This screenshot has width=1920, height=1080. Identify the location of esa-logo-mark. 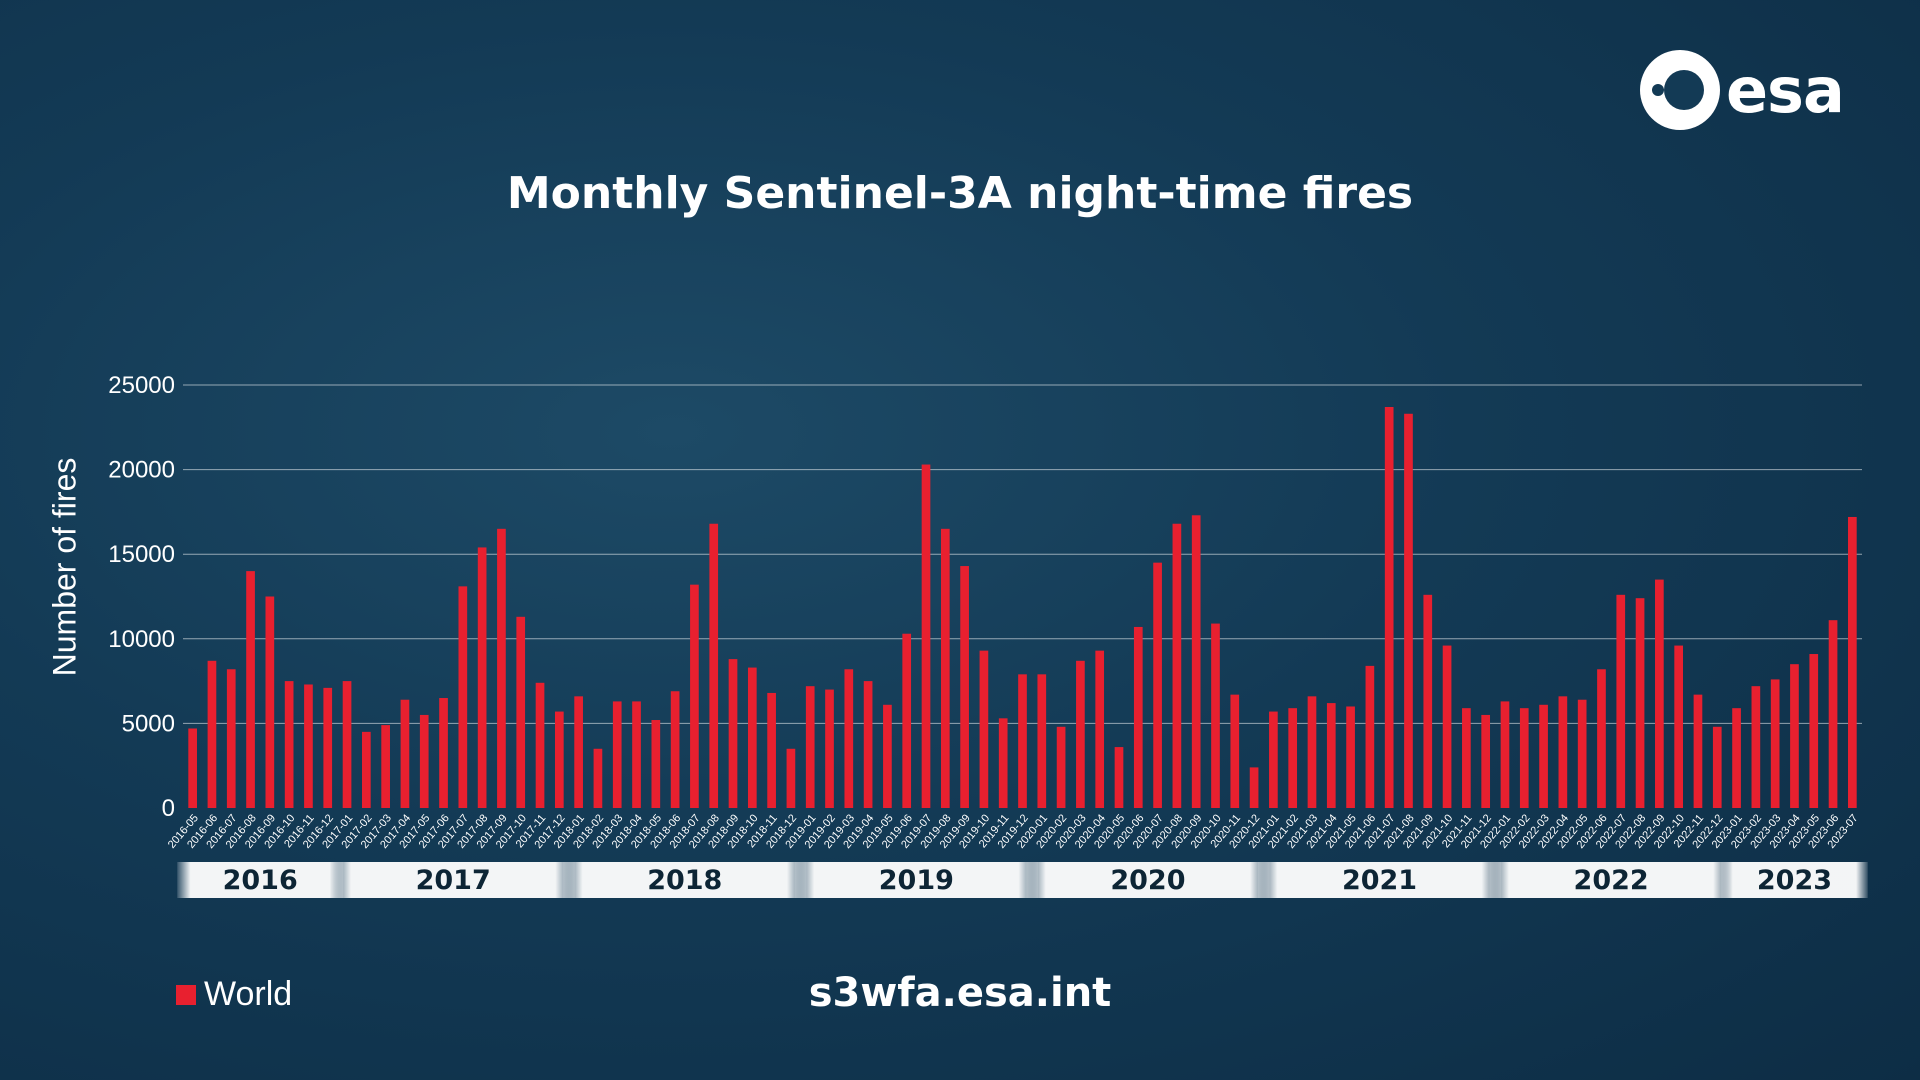
(1680, 90).